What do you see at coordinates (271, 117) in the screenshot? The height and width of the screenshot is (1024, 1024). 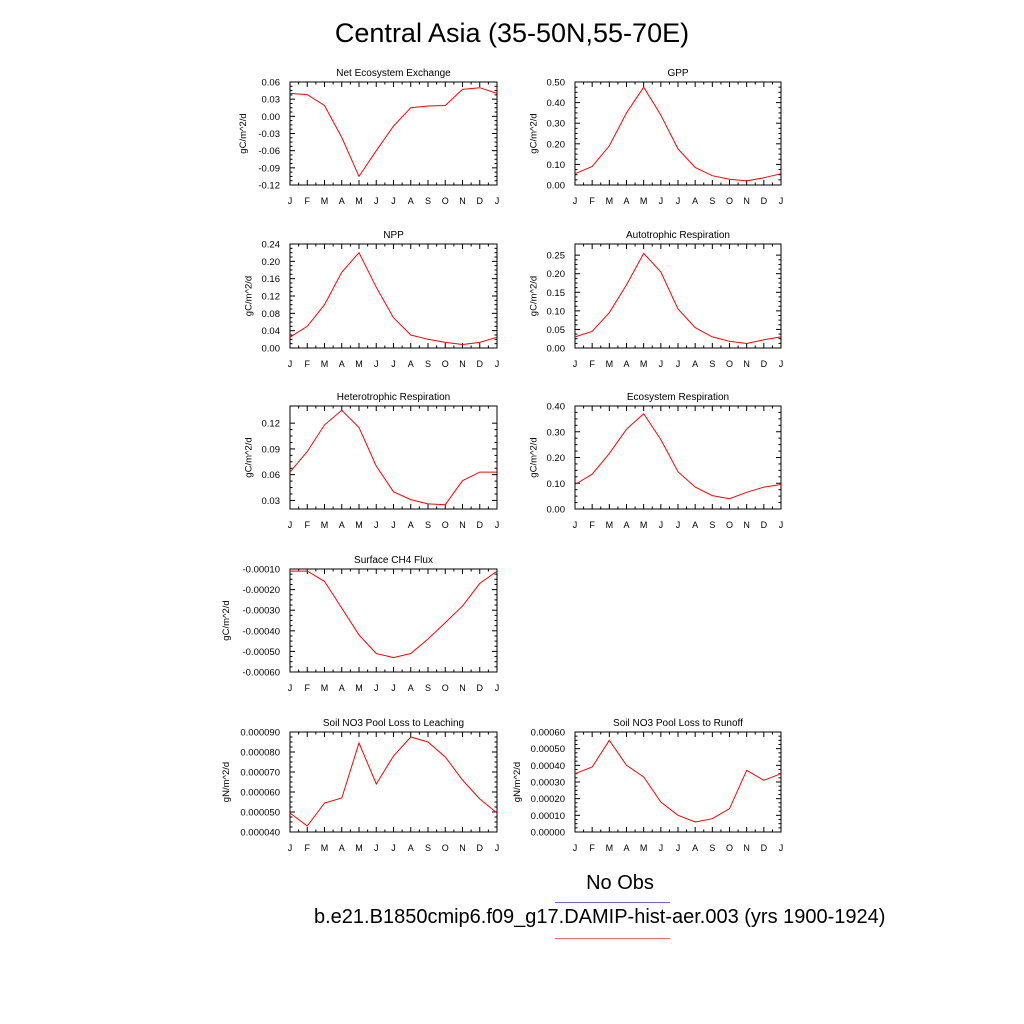 I see `y-tick-label: 0.00` at bounding box center [271, 117].